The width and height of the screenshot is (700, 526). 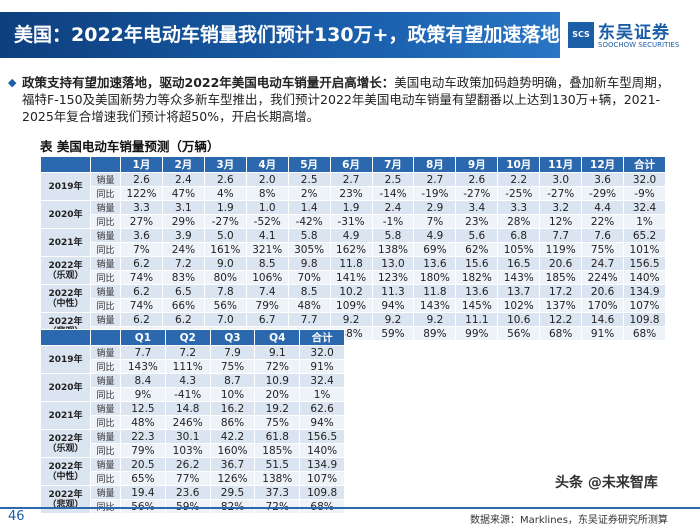 What do you see at coordinates (141, 235) in the screenshot?
I see `cell: 3.6` at bounding box center [141, 235].